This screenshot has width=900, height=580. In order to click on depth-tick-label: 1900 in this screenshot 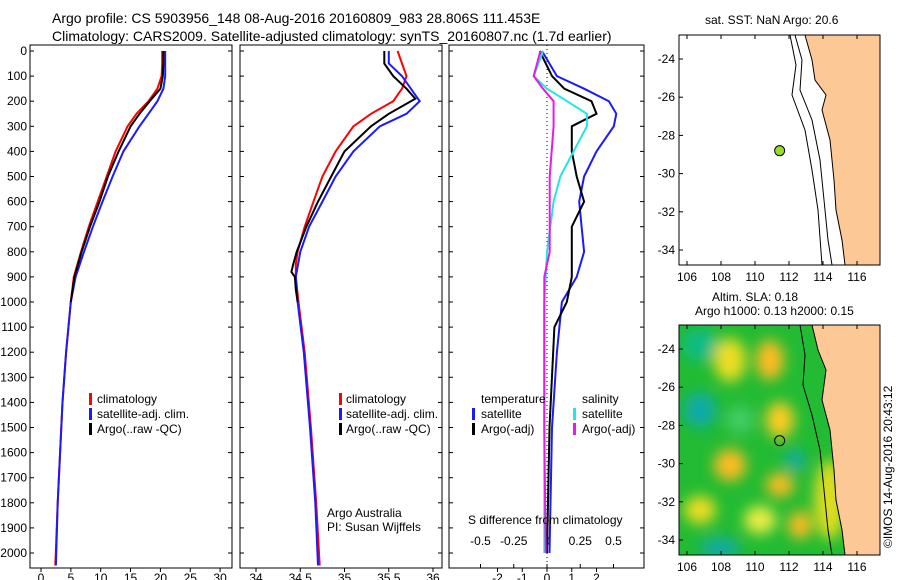, I will do `click(13, 528)`.